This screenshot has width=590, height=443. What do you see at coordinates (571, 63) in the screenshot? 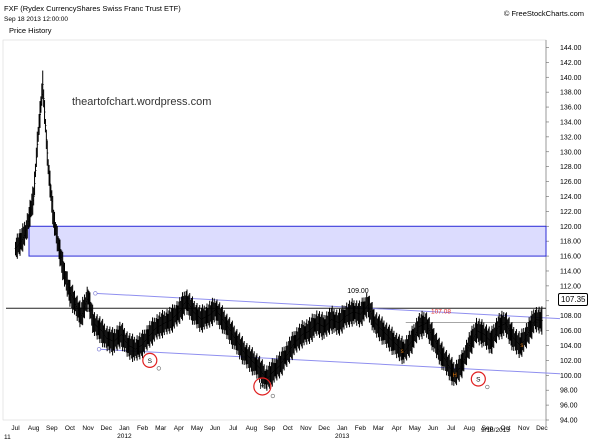
I see `y-tick-label: 142.00` at bounding box center [571, 63].